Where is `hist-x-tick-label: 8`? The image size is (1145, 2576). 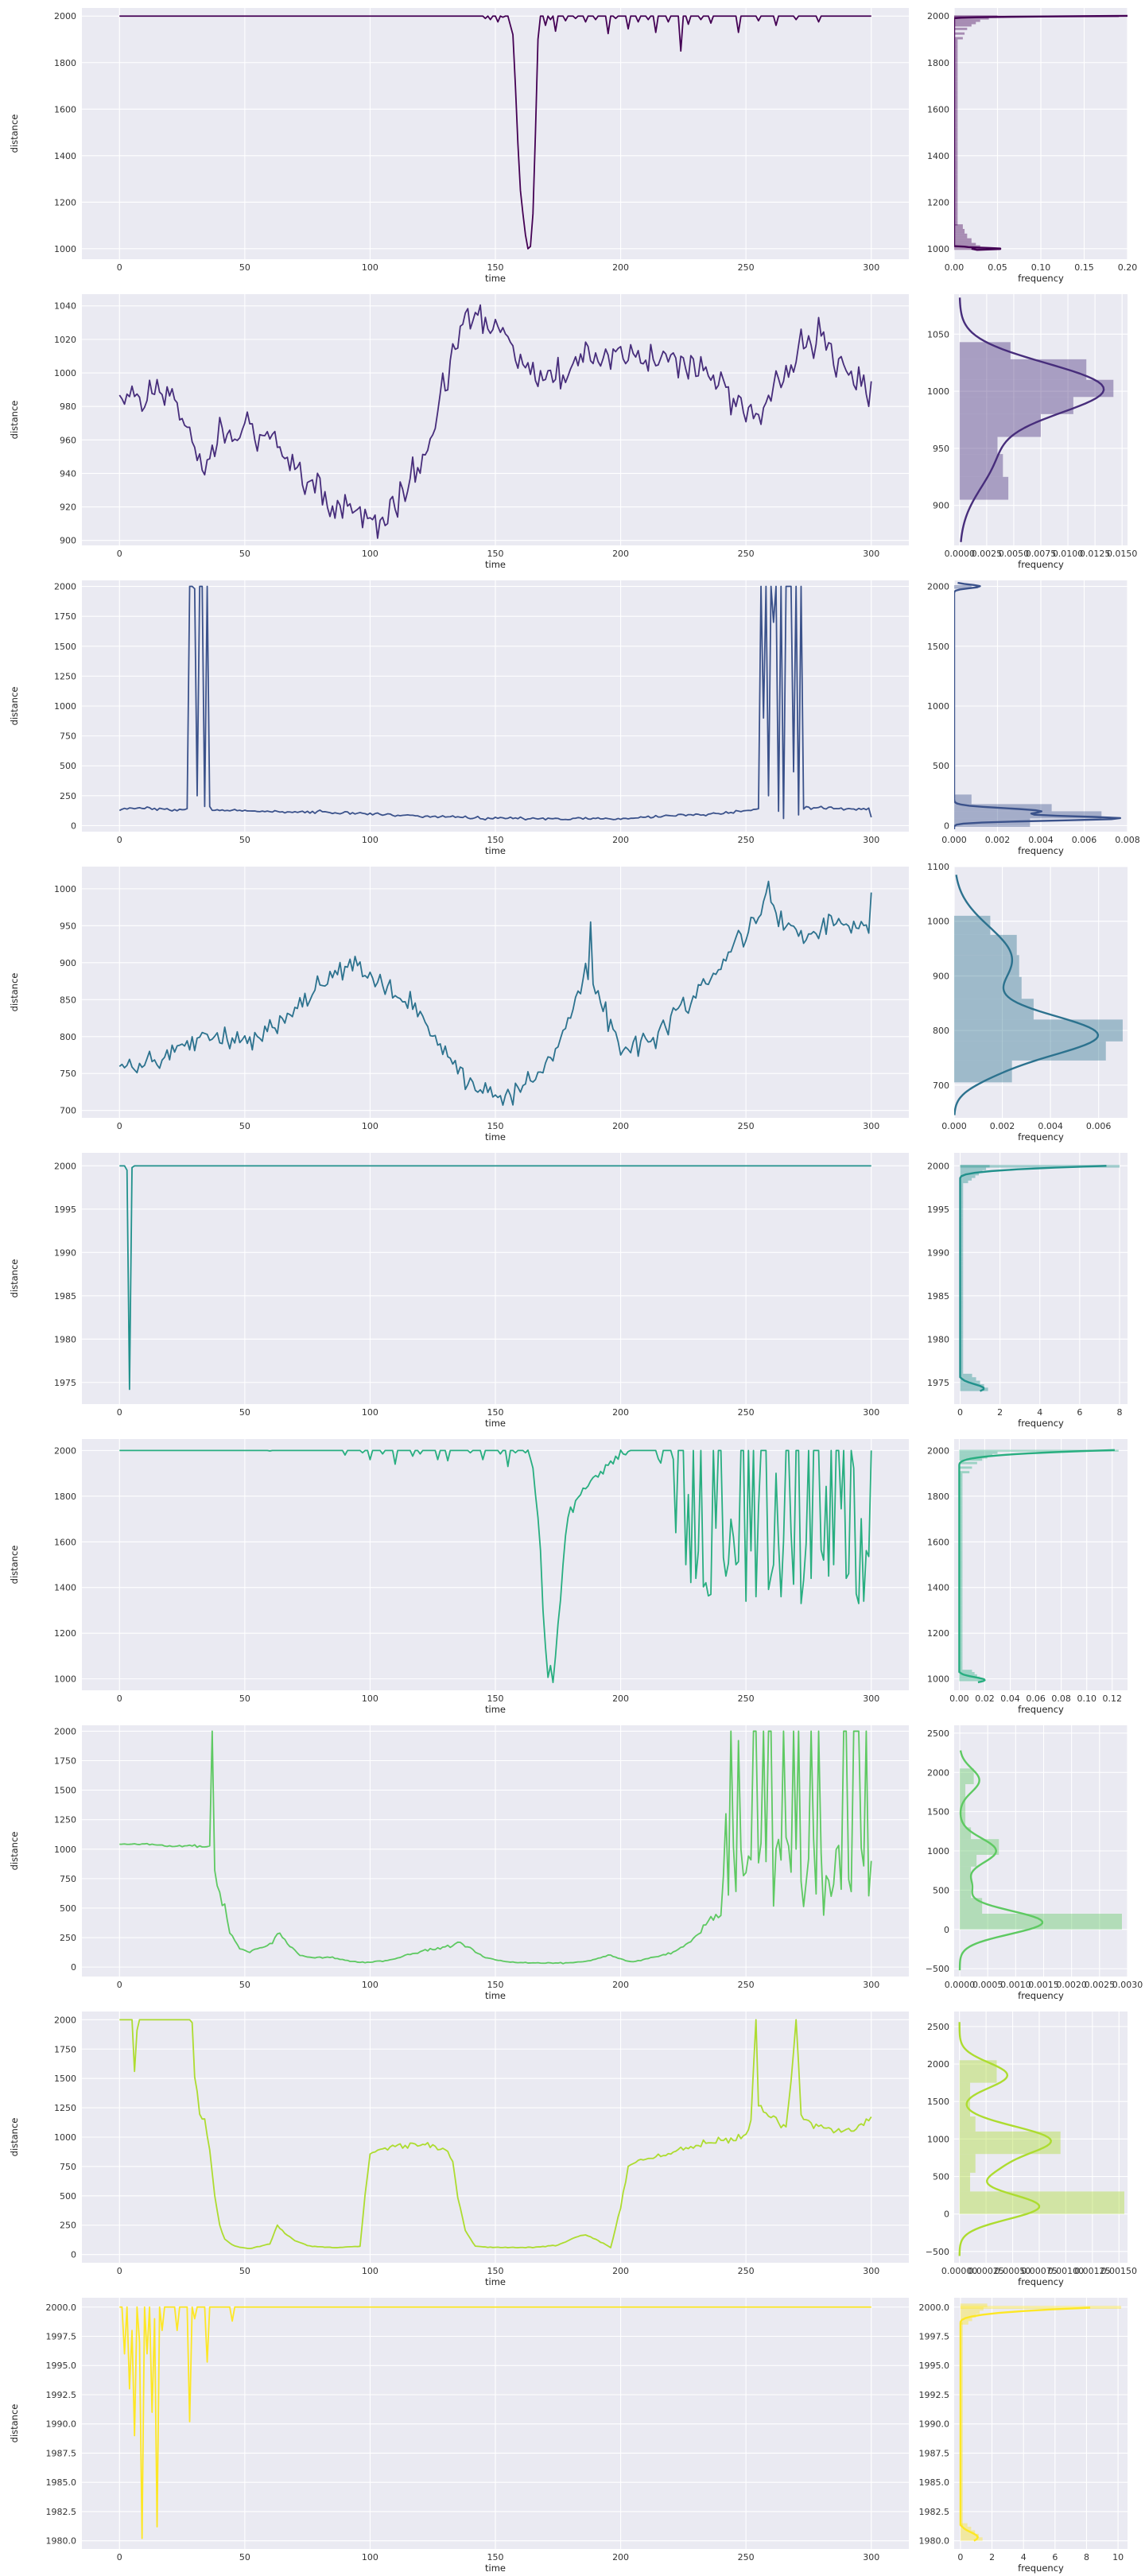
hist-x-tick-label: 8 is located at coordinates (1086, 2557).